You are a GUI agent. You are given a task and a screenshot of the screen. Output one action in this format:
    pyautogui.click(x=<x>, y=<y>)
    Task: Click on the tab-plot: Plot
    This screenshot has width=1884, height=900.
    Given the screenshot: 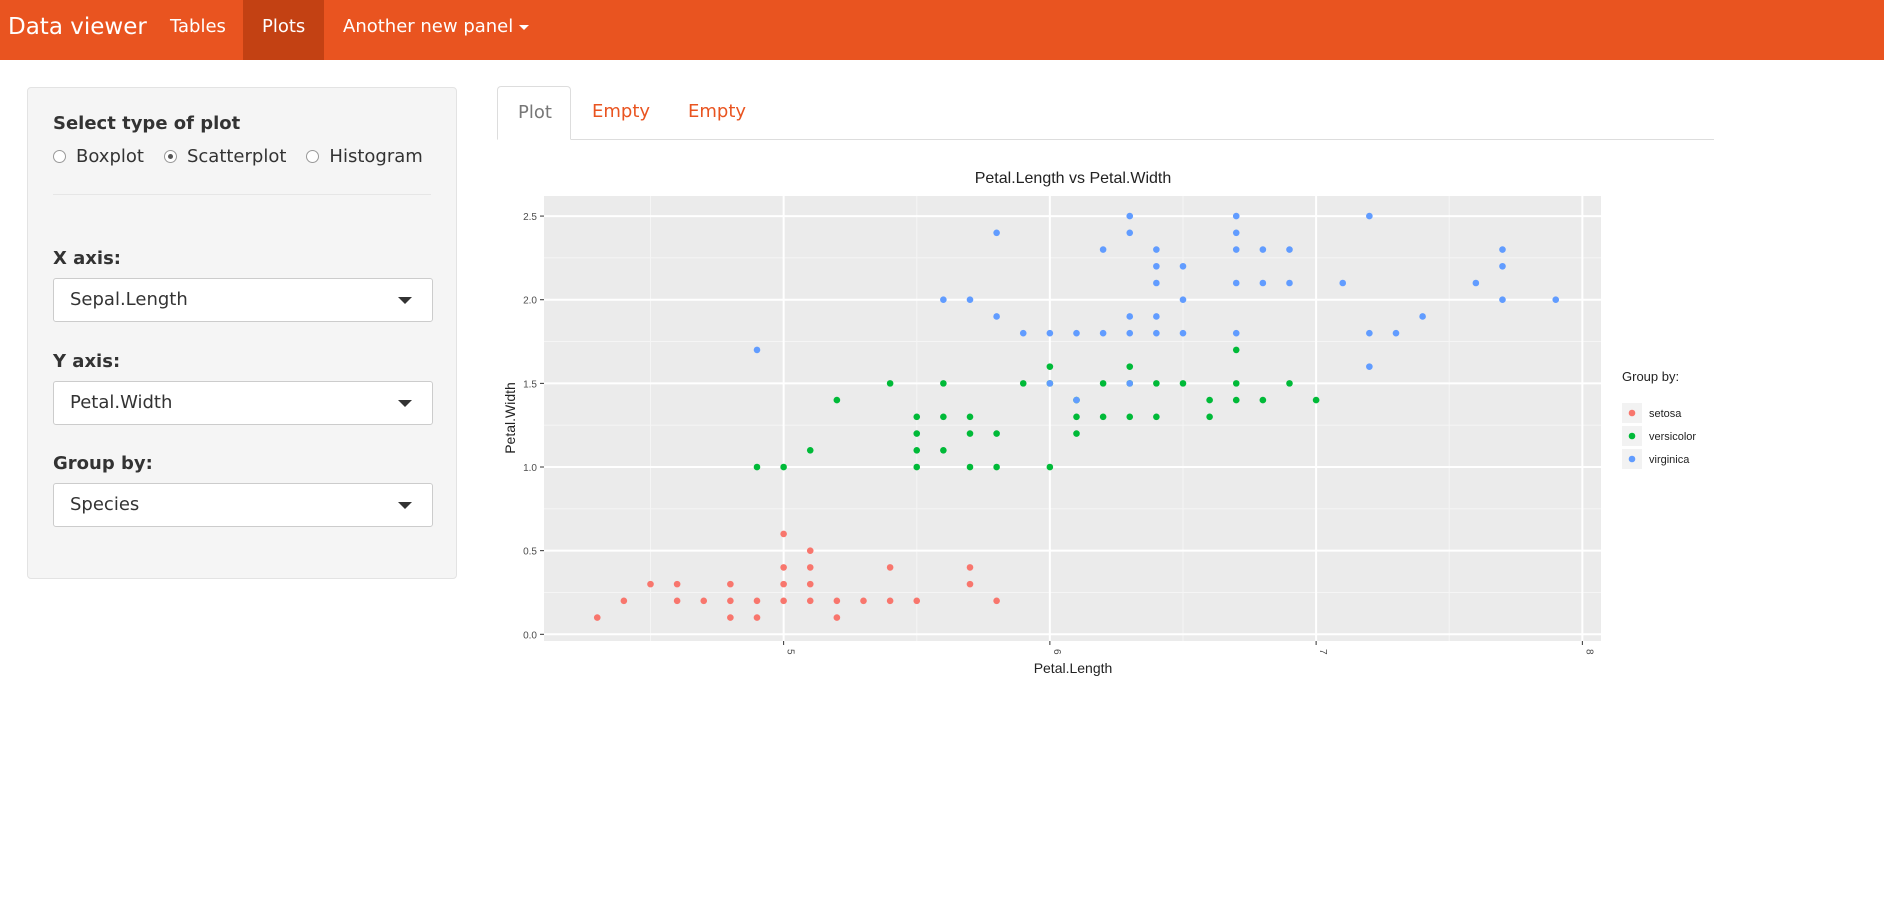 What is the action you would take?
    pyautogui.click(x=534, y=113)
    